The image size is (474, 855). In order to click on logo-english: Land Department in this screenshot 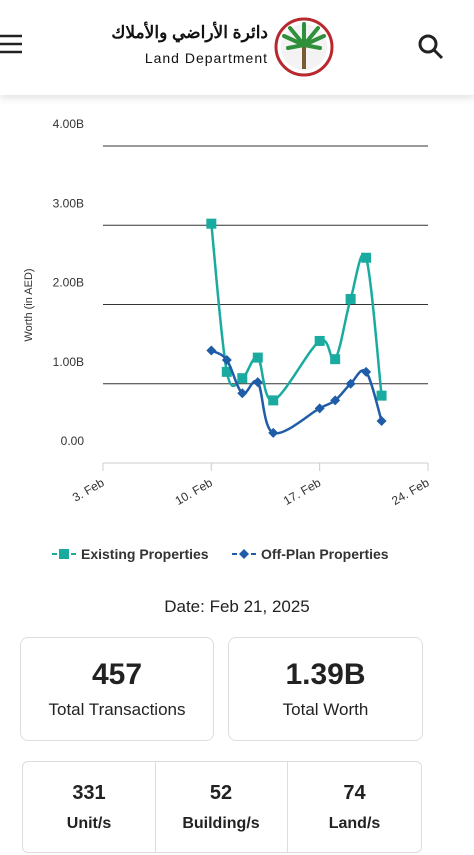, I will do `click(206, 58)`.